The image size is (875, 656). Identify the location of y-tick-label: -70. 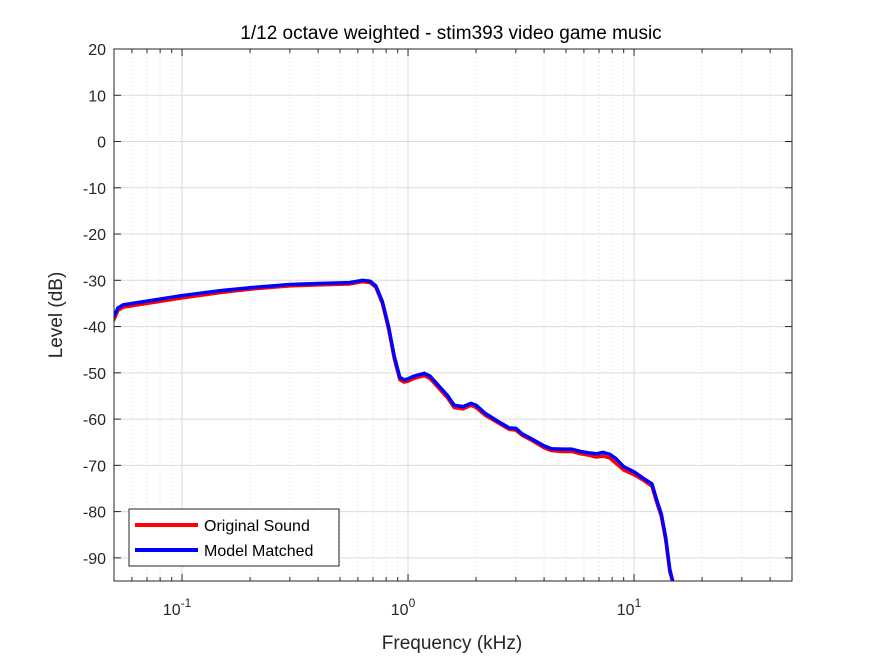
(94, 466).